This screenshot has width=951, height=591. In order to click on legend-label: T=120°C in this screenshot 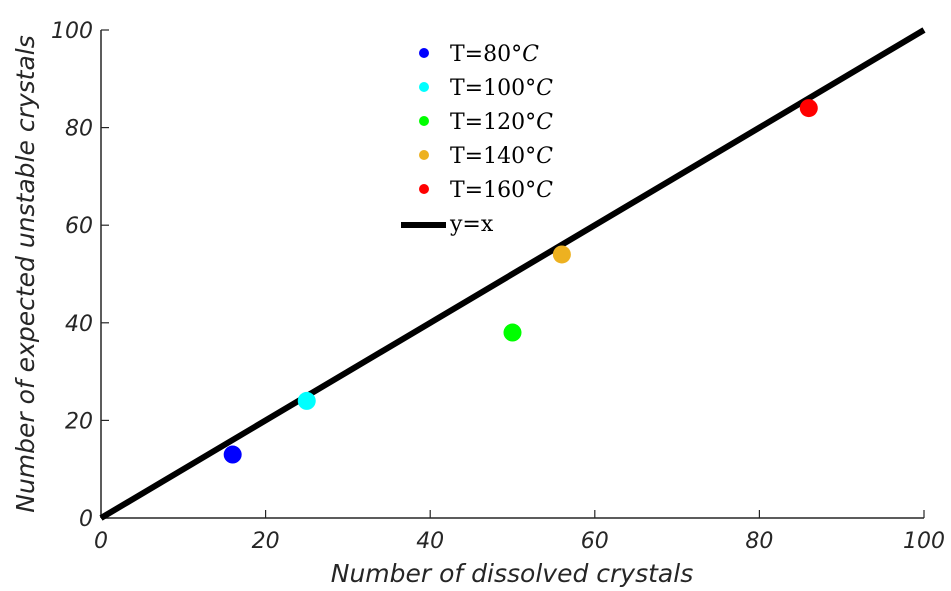, I will do `click(501, 122)`.